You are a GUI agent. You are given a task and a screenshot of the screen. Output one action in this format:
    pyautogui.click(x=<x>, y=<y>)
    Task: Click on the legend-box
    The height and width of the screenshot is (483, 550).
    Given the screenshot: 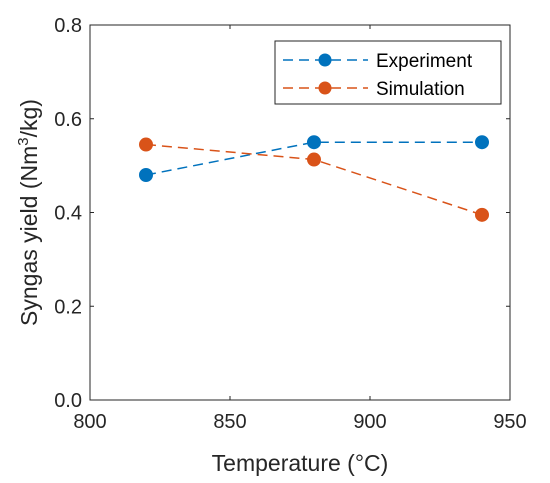 What is the action you would take?
    pyautogui.click(x=388, y=72)
    